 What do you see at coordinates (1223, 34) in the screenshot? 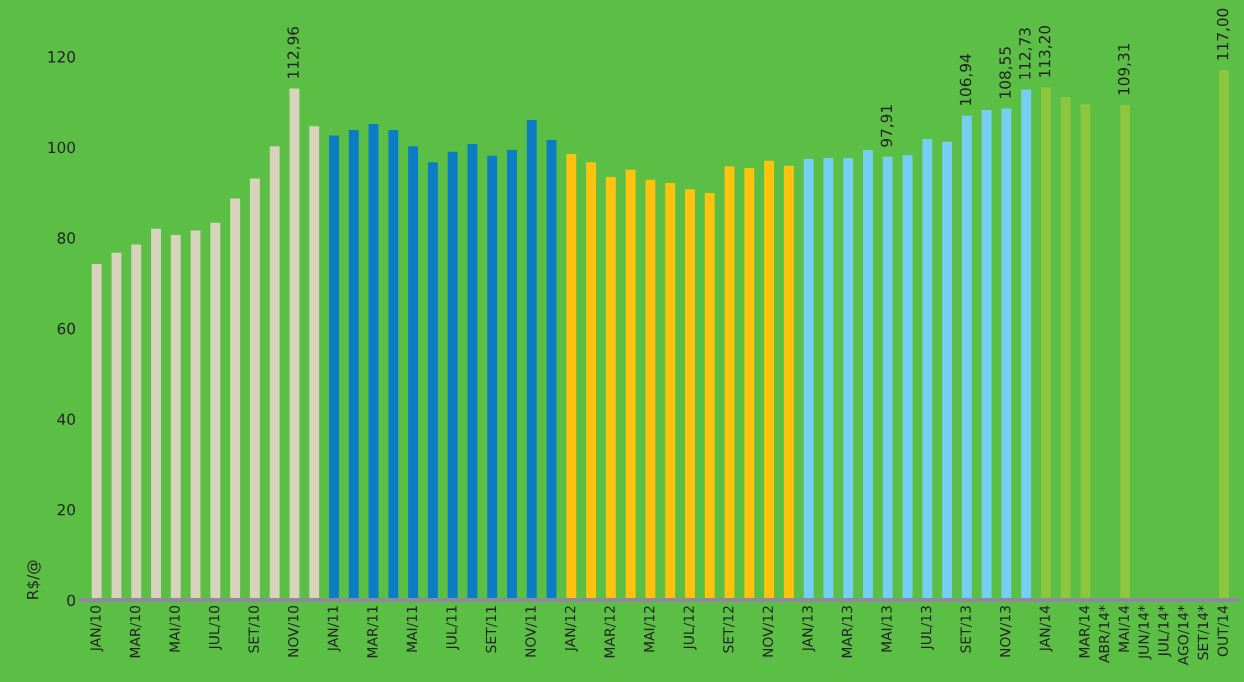
I see `data-label: 117,00` at bounding box center [1223, 34].